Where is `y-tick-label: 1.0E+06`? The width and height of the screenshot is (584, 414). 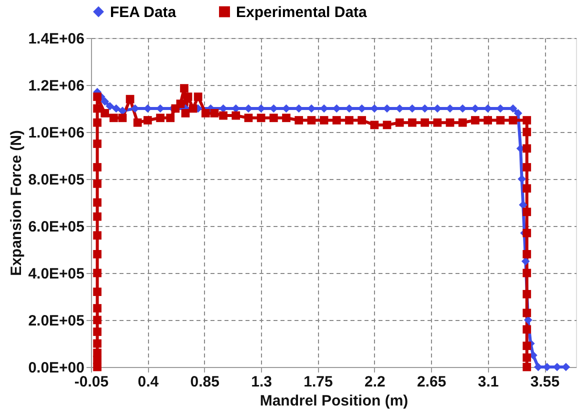
y-tick-label: 1.0E+06 is located at coordinates (56, 133).